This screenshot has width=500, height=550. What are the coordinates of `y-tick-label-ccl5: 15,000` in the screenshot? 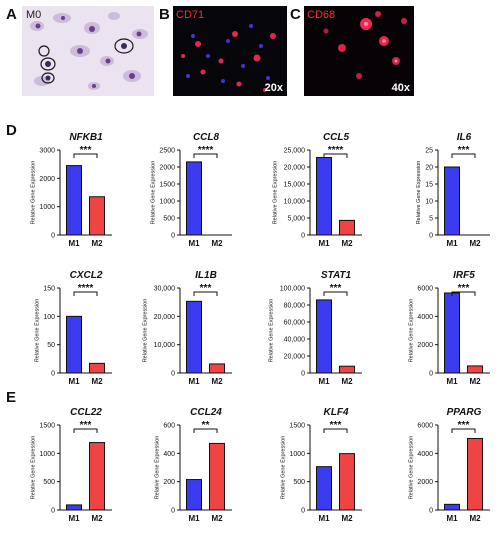 It's located at (295, 185).